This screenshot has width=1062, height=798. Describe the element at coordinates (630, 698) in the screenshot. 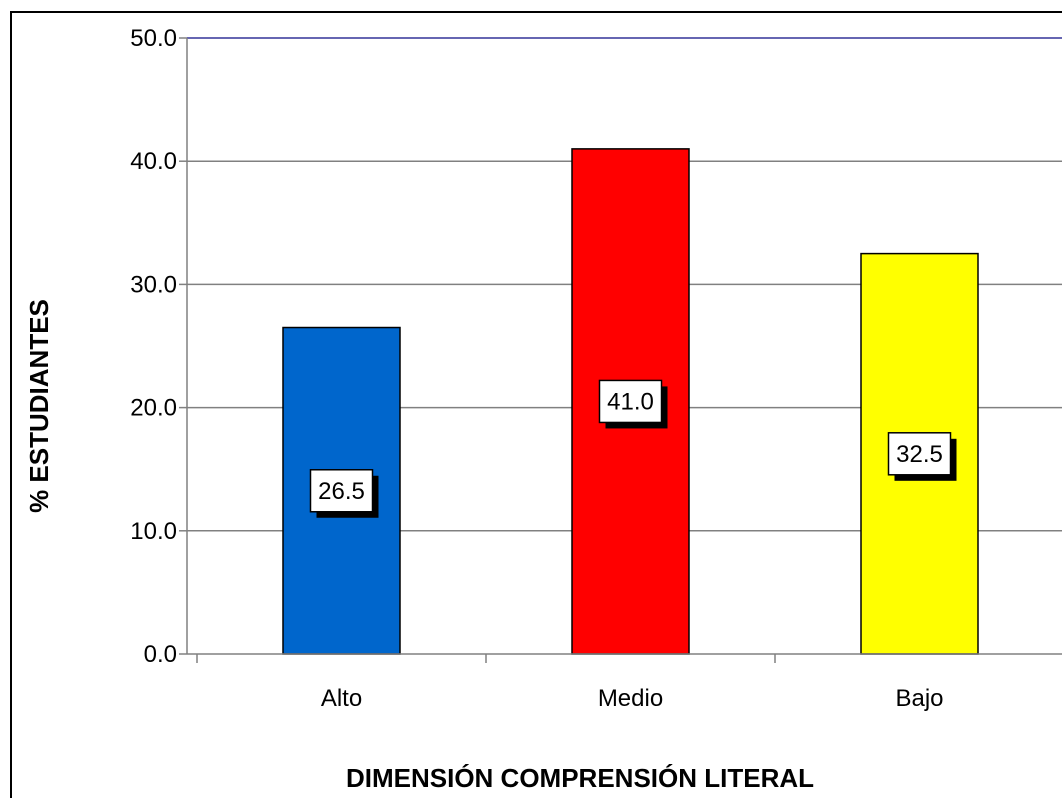

I see `x-category-label: Medio` at that location.